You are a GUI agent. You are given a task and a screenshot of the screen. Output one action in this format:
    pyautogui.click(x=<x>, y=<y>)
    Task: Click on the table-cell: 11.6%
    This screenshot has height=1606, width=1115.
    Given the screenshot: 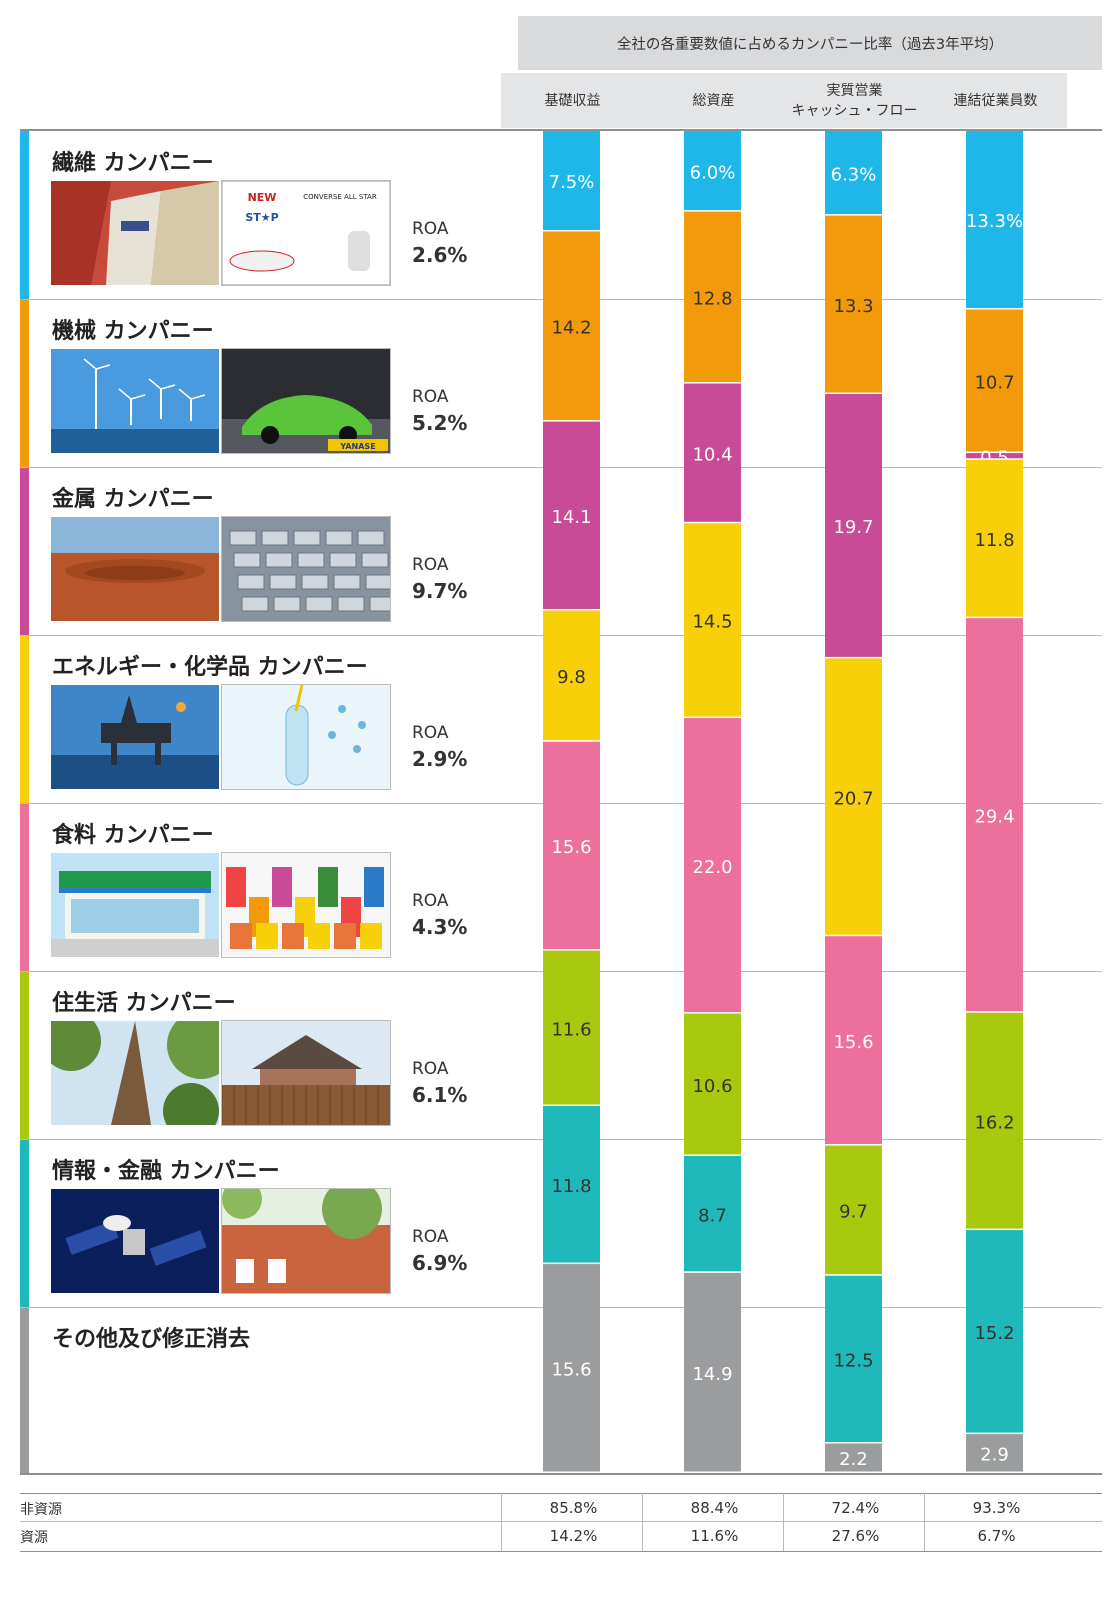 What is the action you would take?
    pyautogui.click(x=714, y=1536)
    